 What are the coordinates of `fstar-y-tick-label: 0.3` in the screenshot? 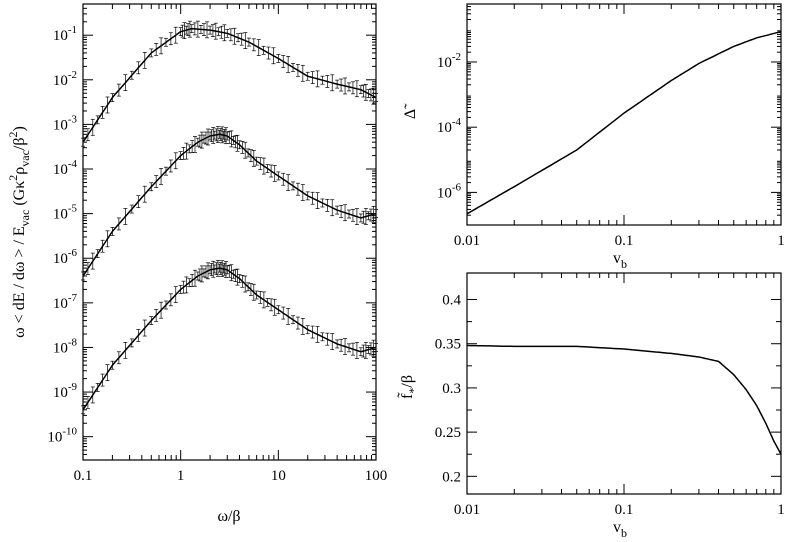 It's located at (451, 389).